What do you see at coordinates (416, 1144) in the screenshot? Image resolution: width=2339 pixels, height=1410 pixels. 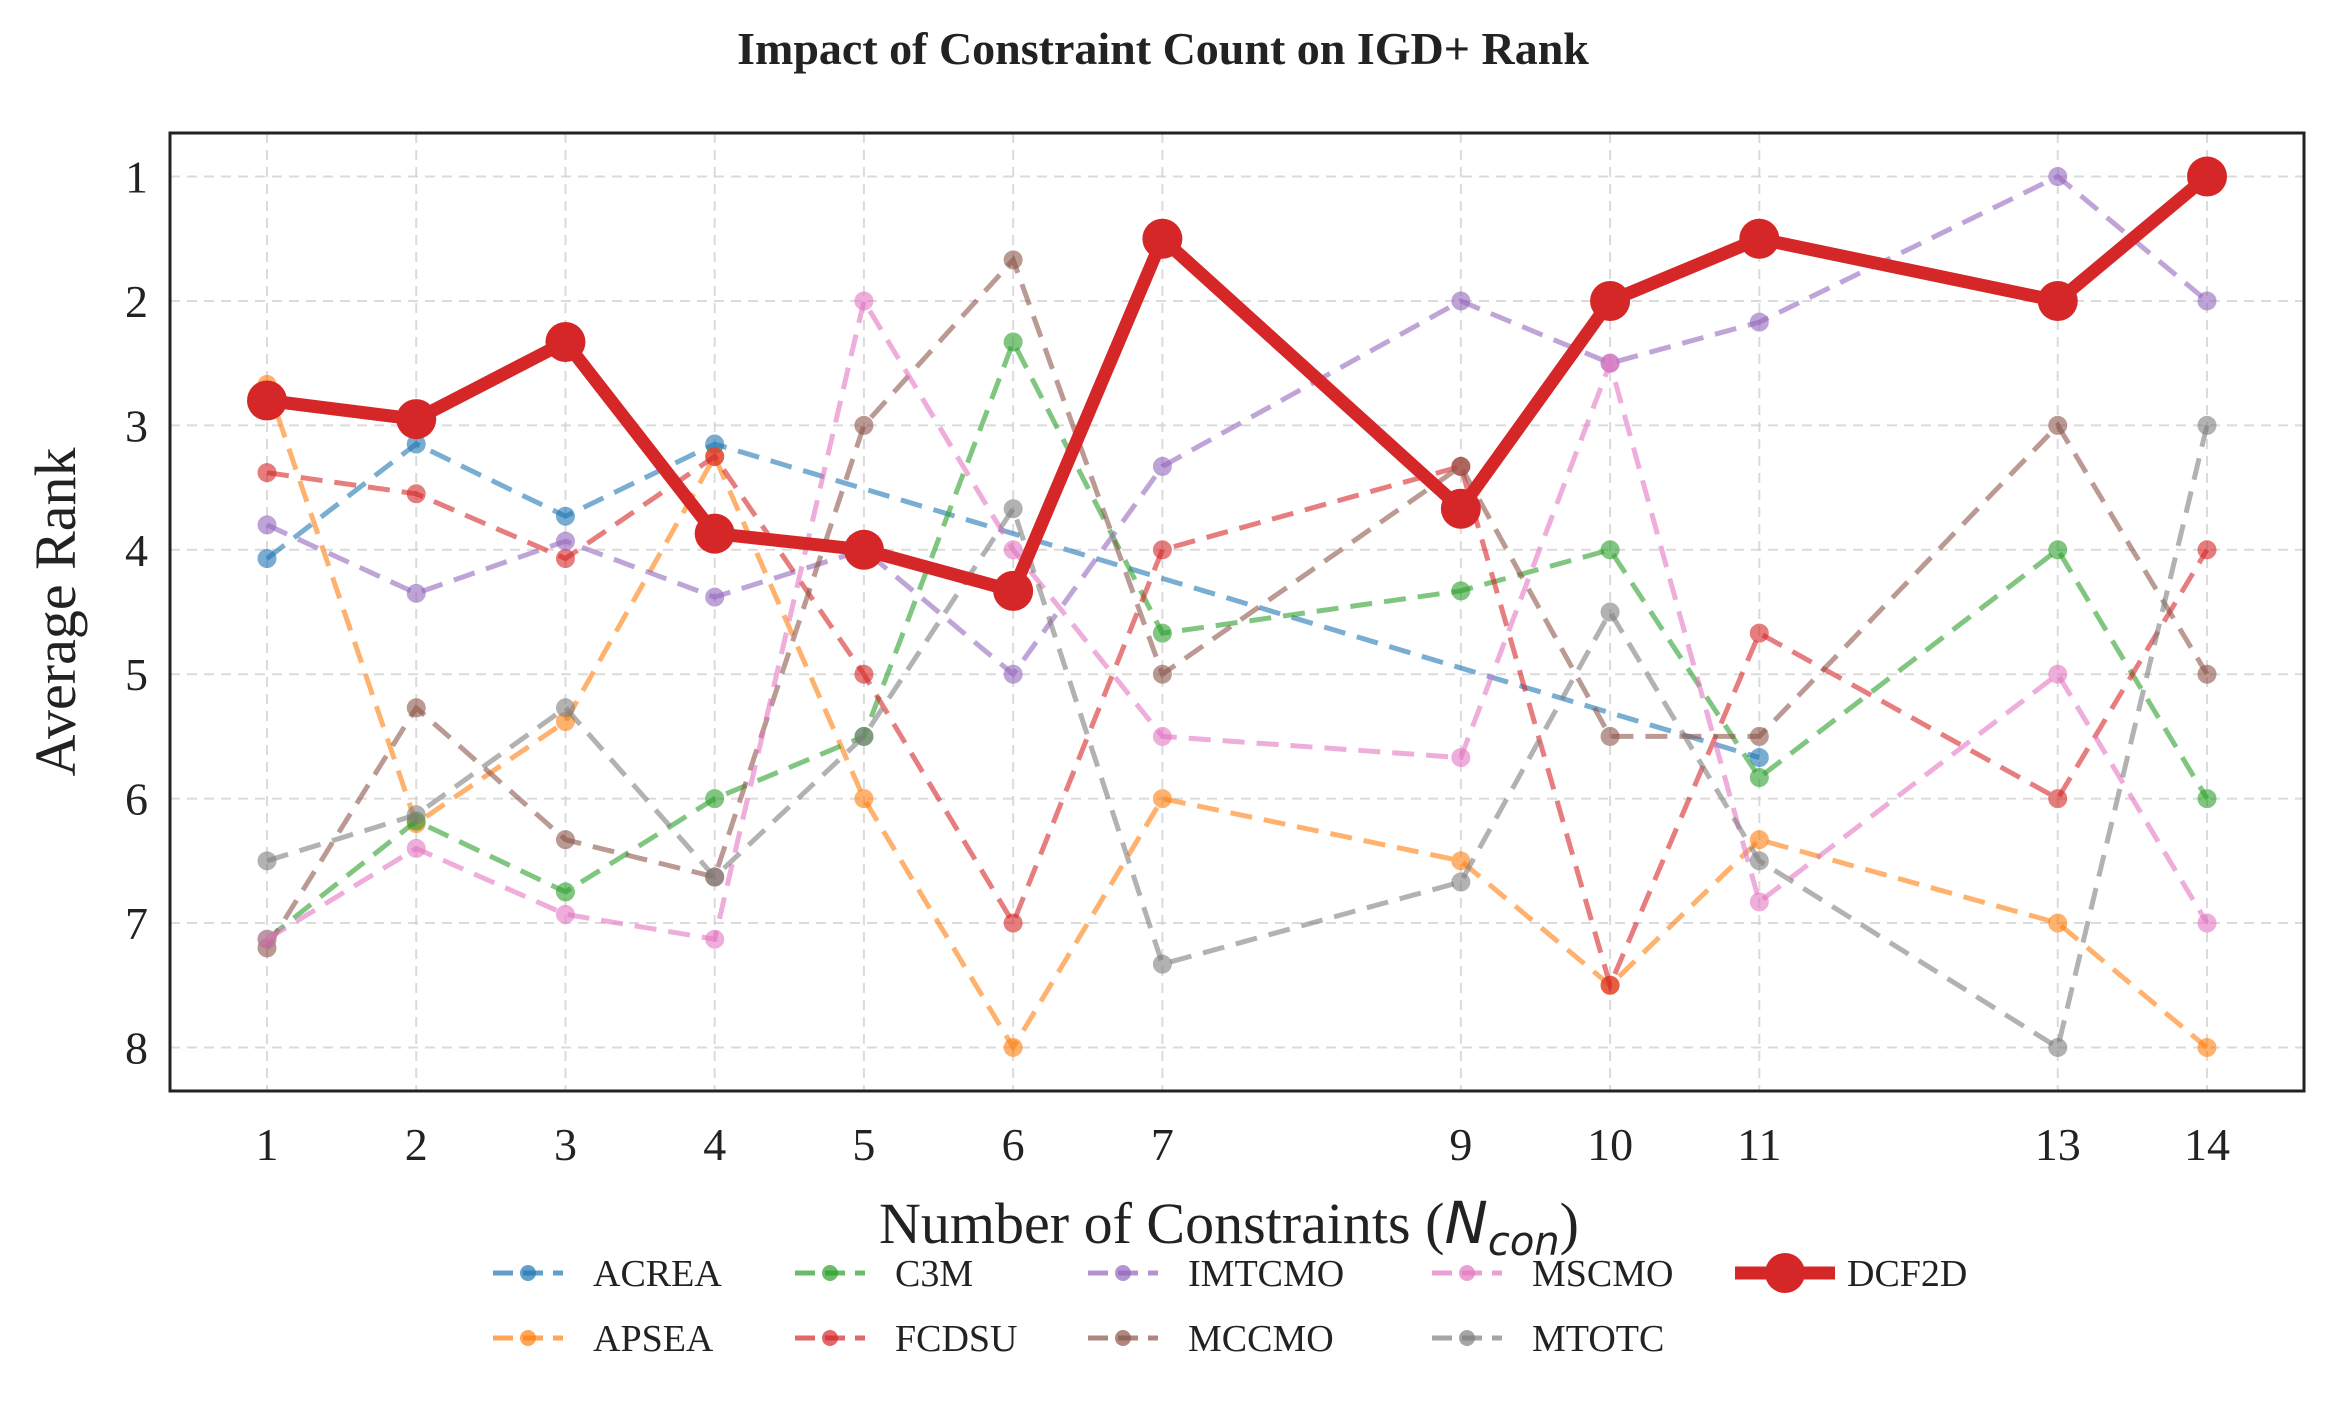 I see `x-tick-label: 2` at bounding box center [416, 1144].